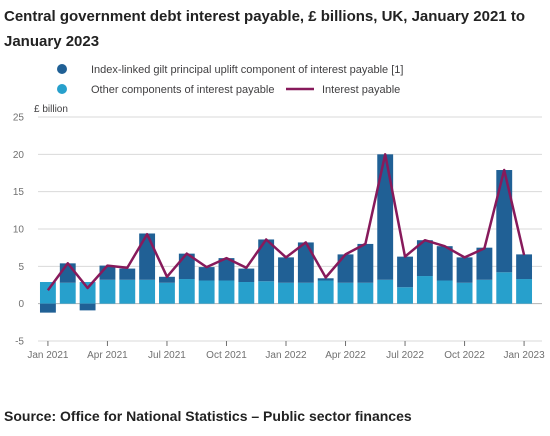 Image resolution: width=550 pixels, height=436 pixels. I want to click on legend-swatch-other, so click(62, 89).